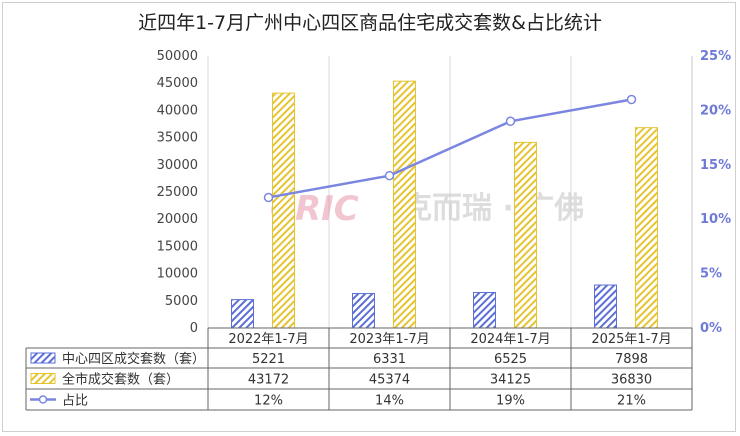 Image resolution: width=740 pixels, height=436 pixels. Describe the element at coordinates (75, 401) in the screenshot. I see `legend-label: 占比` at that location.